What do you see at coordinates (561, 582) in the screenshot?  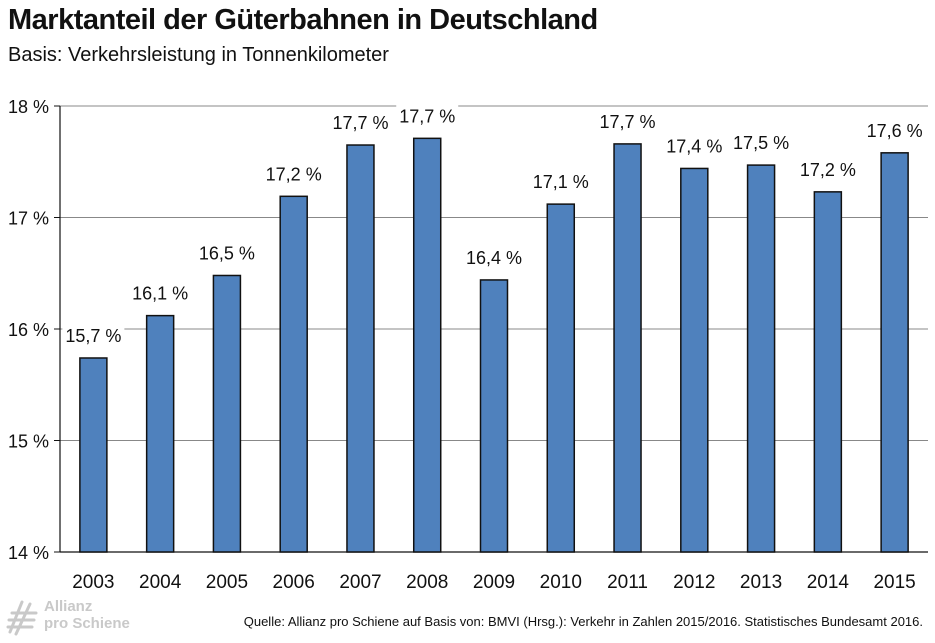 I see `x-tick-label: 2010` at bounding box center [561, 582].